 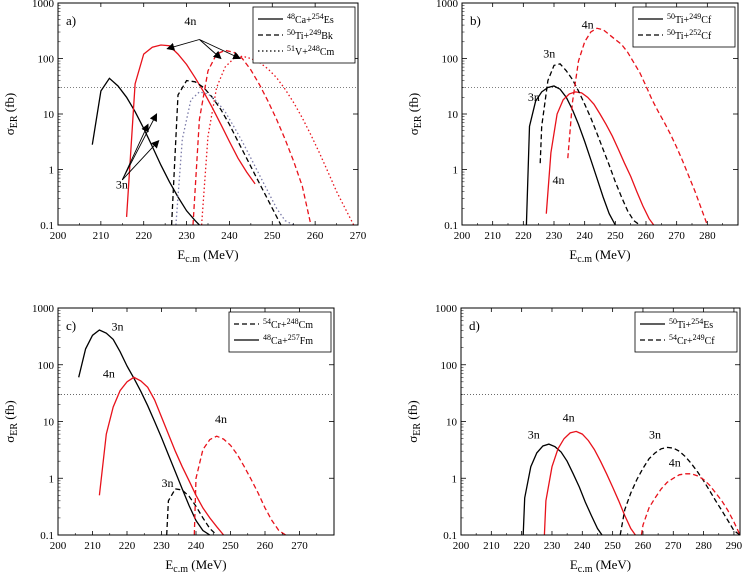 What do you see at coordinates (311, 51) in the screenshot?
I see `legend-entry: 51V+248Cm` at bounding box center [311, 51].